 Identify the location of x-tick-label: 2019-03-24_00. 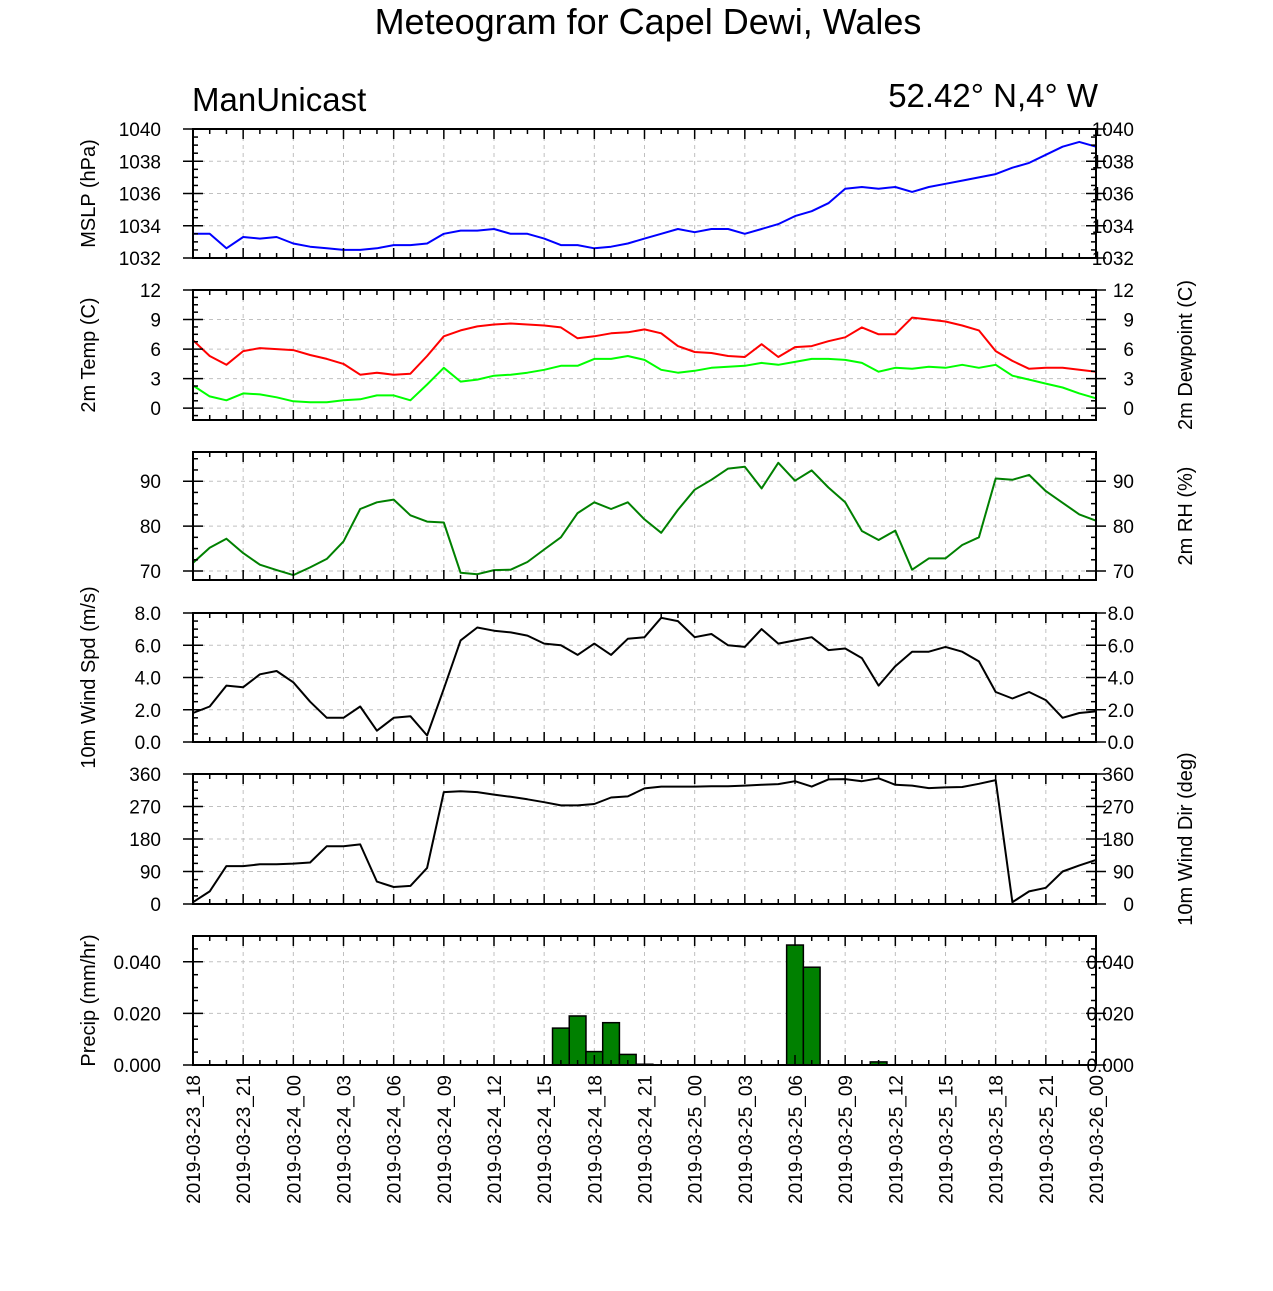
(294, 1139).